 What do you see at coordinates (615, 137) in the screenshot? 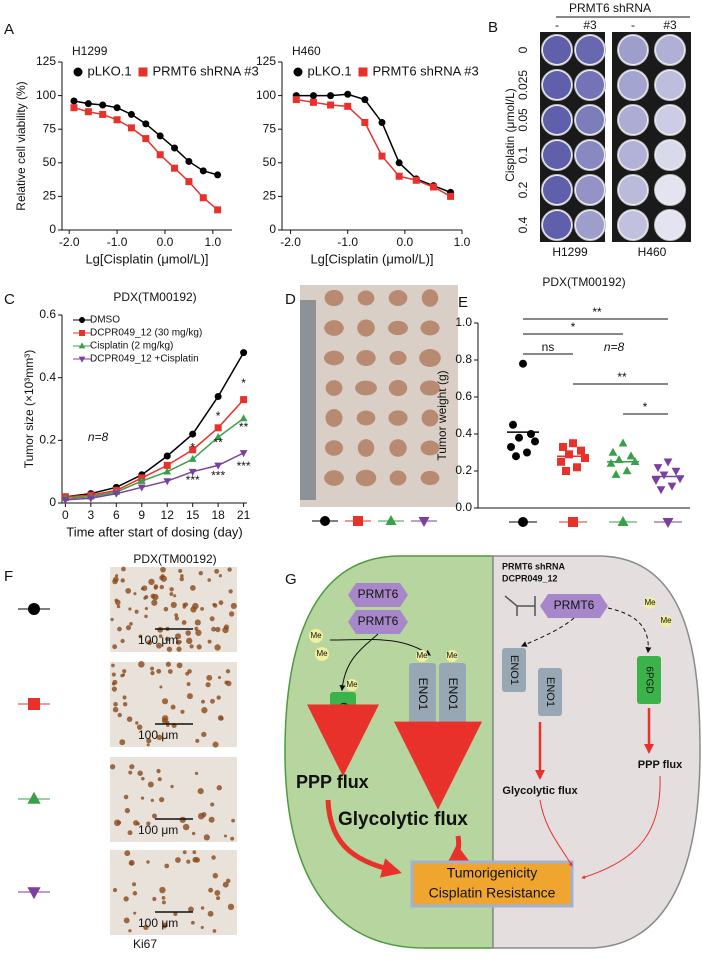
I see `plates` at bounding box center [615, 137].